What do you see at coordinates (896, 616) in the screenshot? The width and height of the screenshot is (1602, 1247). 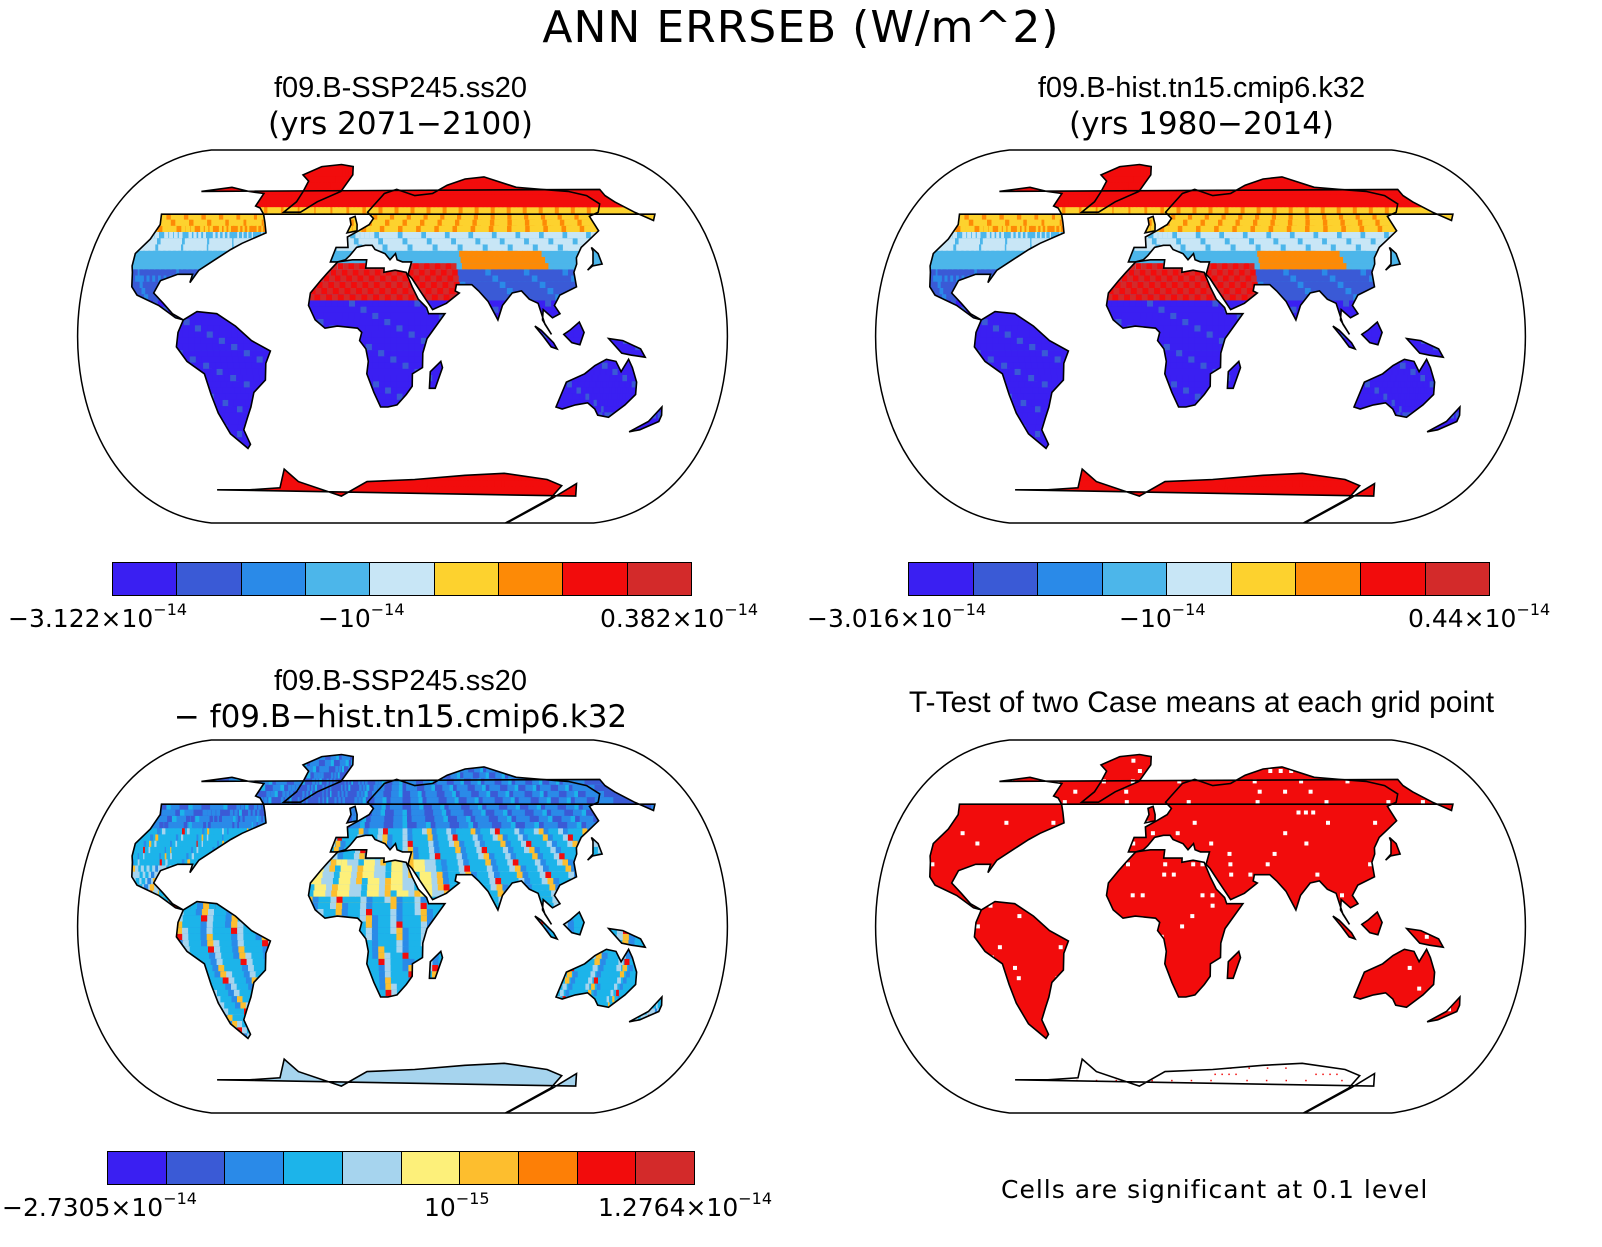 I see `colorbar-label-min: −3.016×10⁻¹⁴` at bounding box center [896, 616].